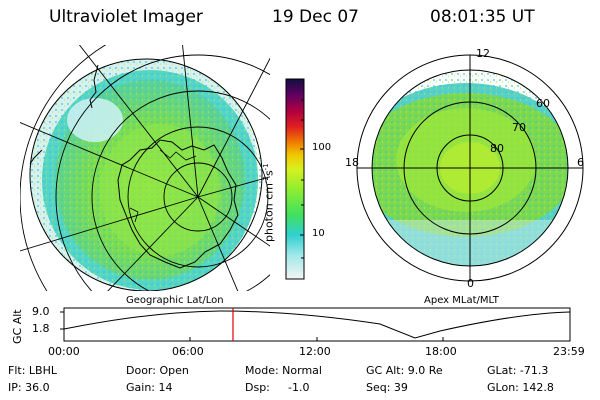 This screenshot has width=600, height=400. Describe the element at coordinates (404, 370) in the screenshot. I see `gc-alt-info: GC Alt: 9.0 Re` at that location.